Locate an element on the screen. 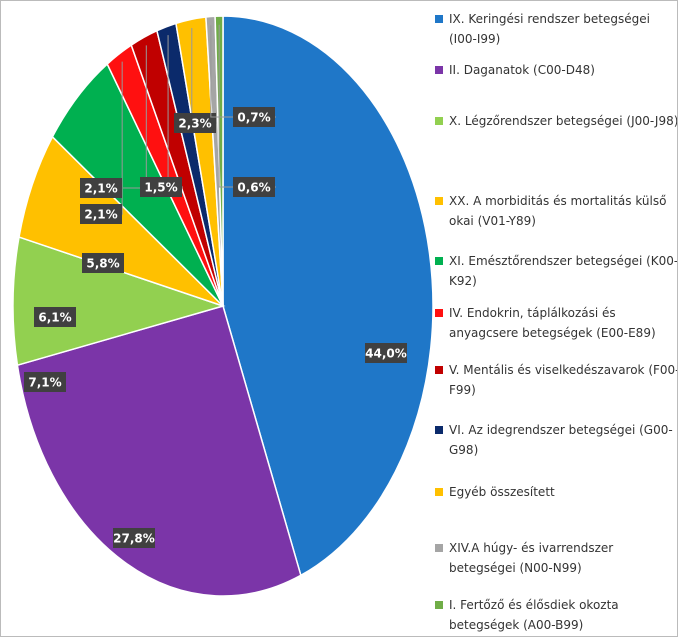 This screenshot has height=637, width=678. leader-line is located at coordinates (122, 138).